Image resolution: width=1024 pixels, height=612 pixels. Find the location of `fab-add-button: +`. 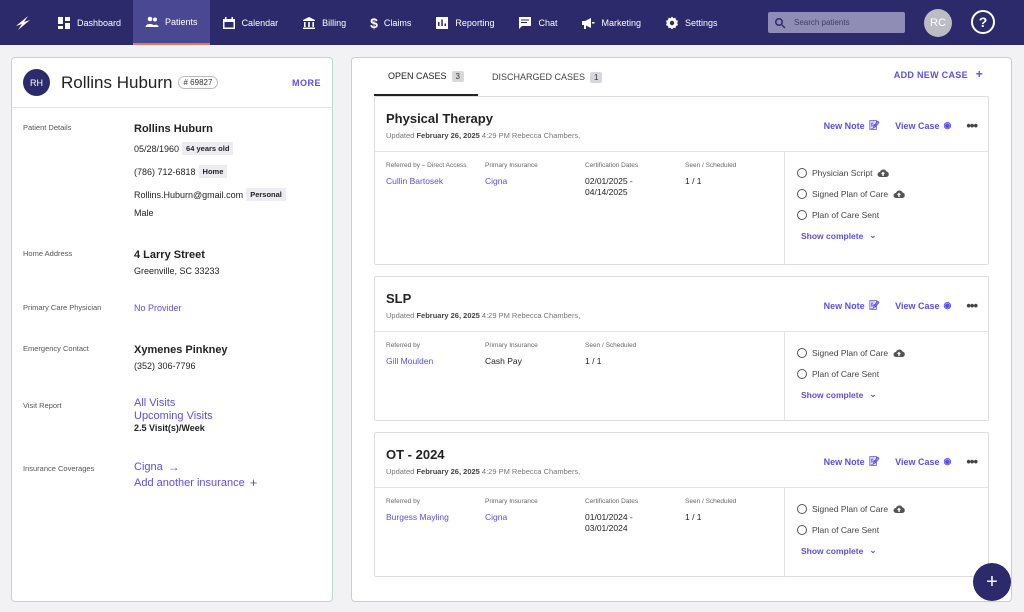

fab-add-button: + is located at coordinates (992, 582).